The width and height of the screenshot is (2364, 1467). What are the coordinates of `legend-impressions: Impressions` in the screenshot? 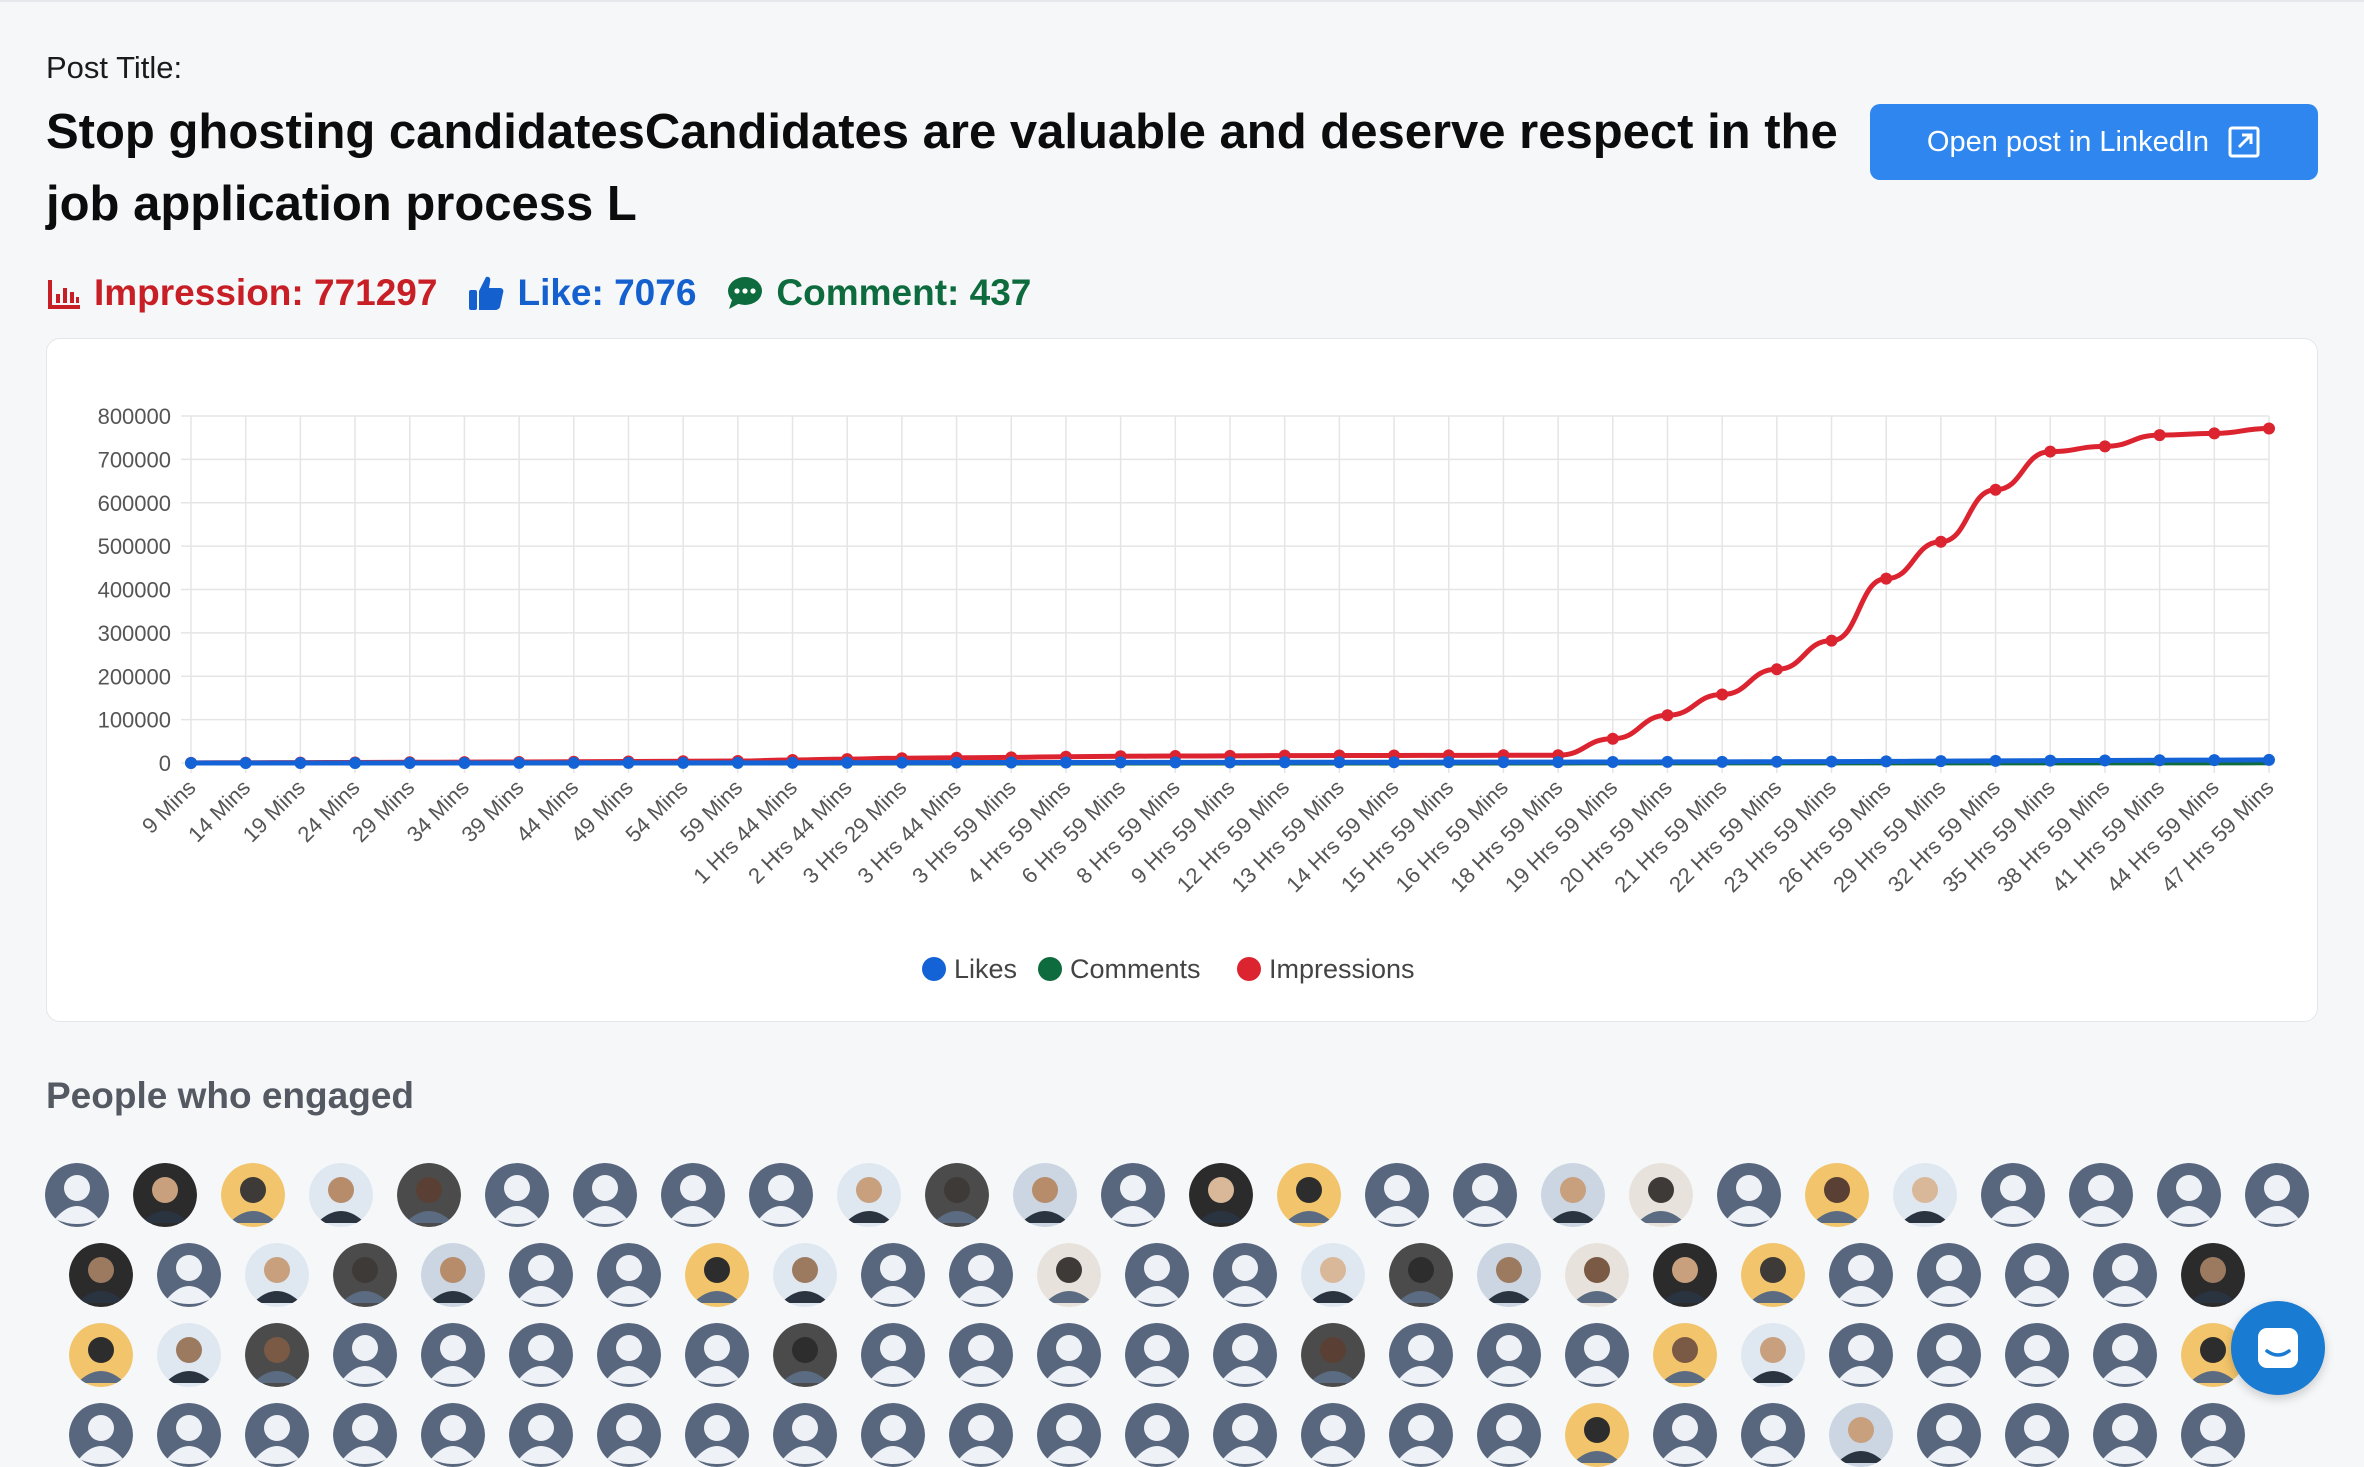 It's located at (1326, 969).